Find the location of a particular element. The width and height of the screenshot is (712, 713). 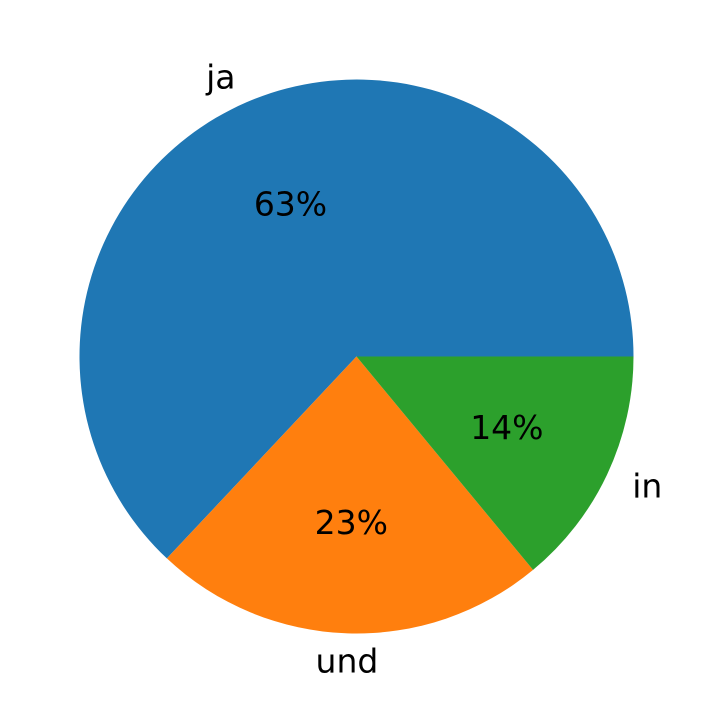

pie-pct-label-in: 14% is located at coordinates (506, 427).